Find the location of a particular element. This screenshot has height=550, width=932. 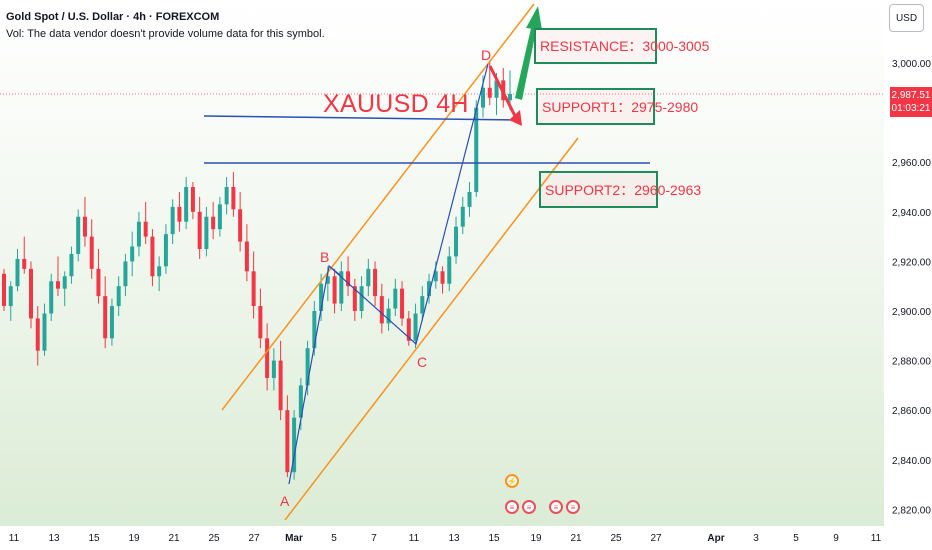

currency-button: USD is located at coordinates (906, 18).